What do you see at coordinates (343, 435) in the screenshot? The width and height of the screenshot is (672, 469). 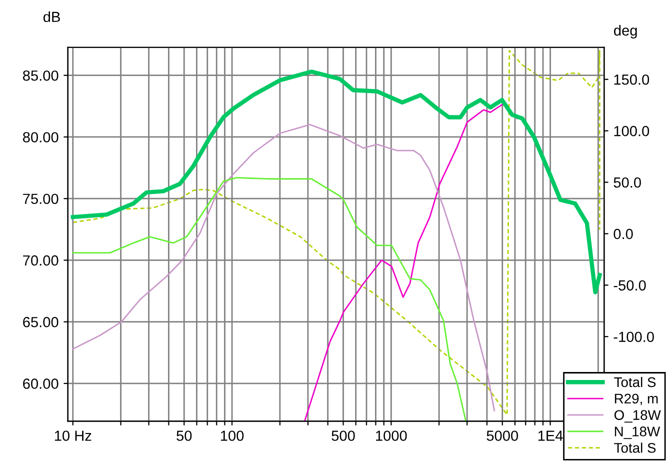 I see `x-tick-label: 500` at bounding box center [343, 435].